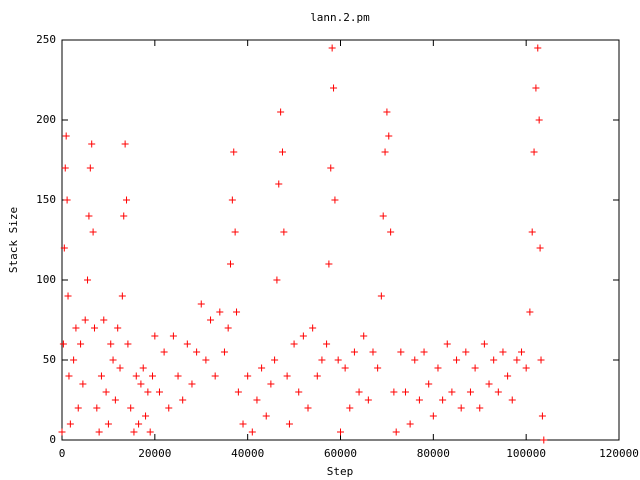 The height and width of the screenshot is (480, 640). I want to click on x-tick-label: 60000, so click(340, 453).